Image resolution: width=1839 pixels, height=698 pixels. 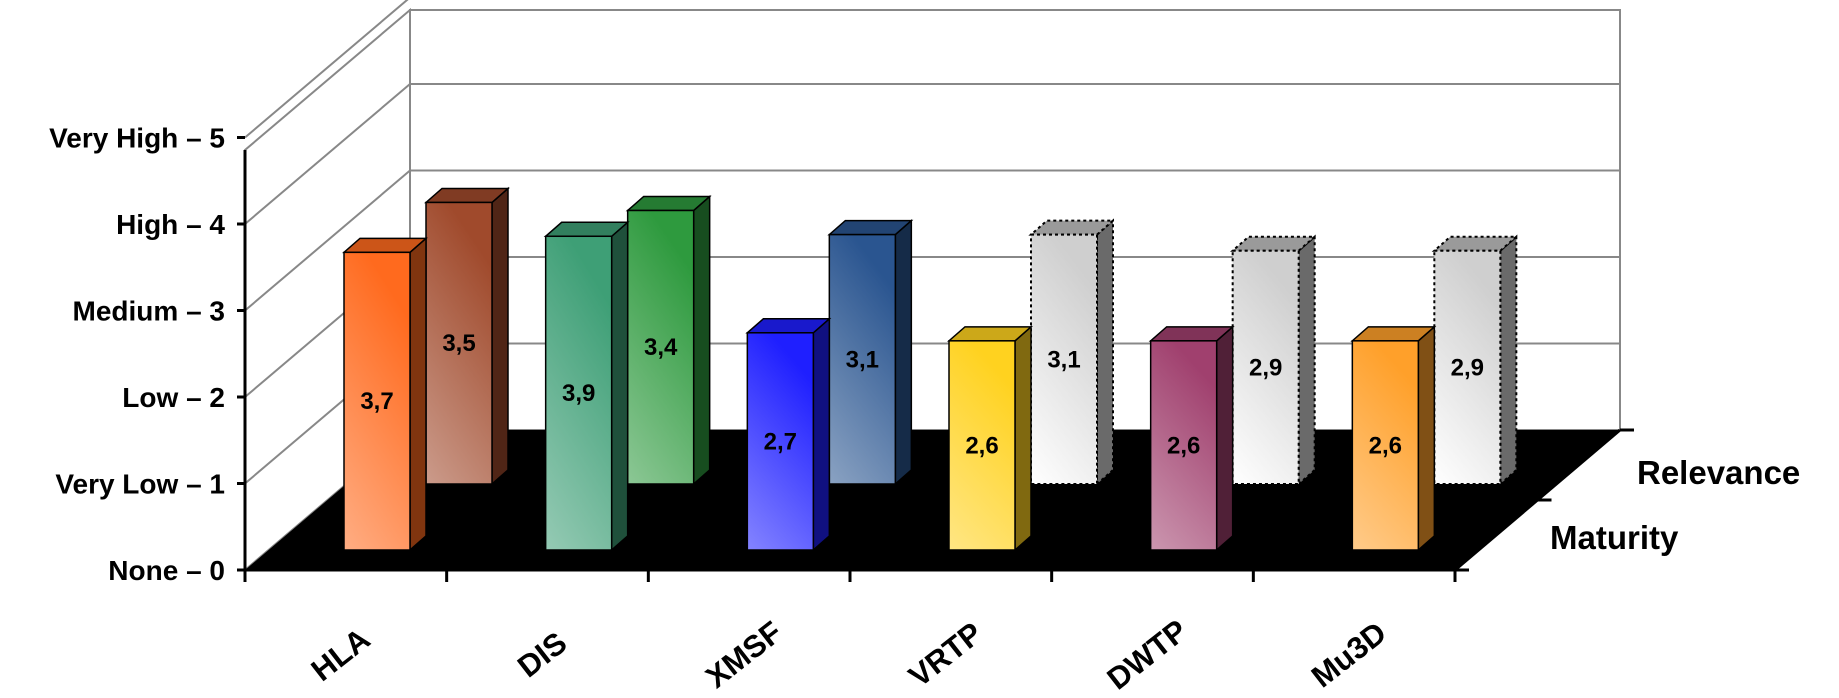 I want to click on bar-maturity-dis, so click(x=586, y=386).